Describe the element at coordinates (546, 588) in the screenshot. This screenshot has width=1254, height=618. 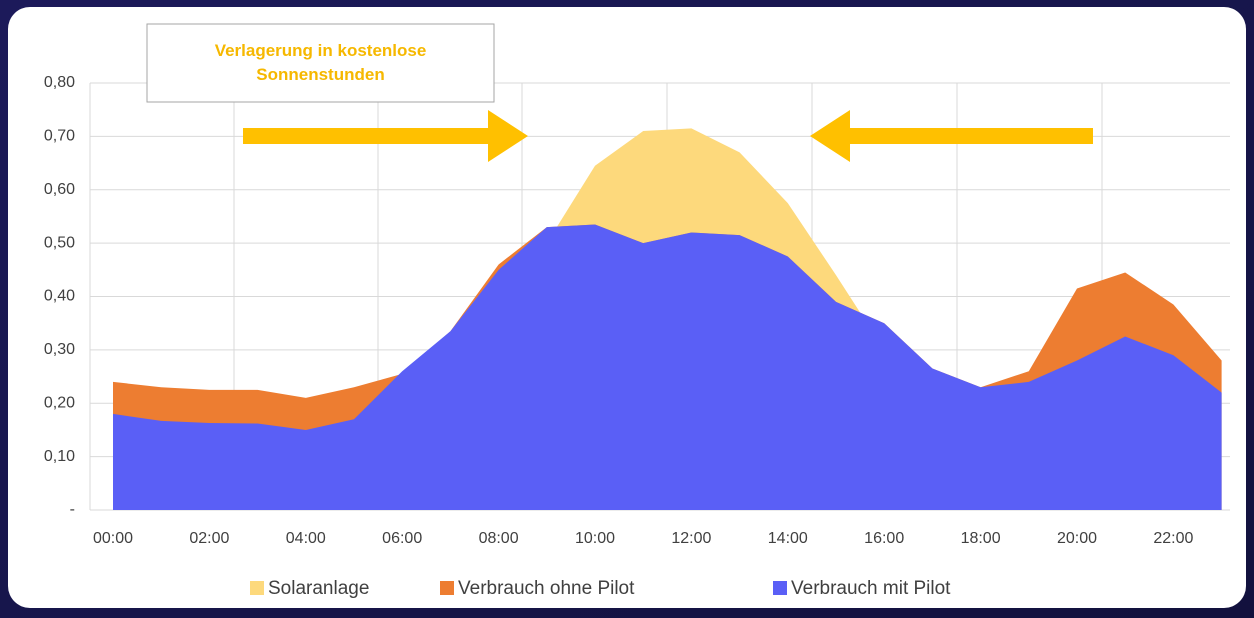
I see `legend-label: Verbrauch ohne Pilot` at that location.